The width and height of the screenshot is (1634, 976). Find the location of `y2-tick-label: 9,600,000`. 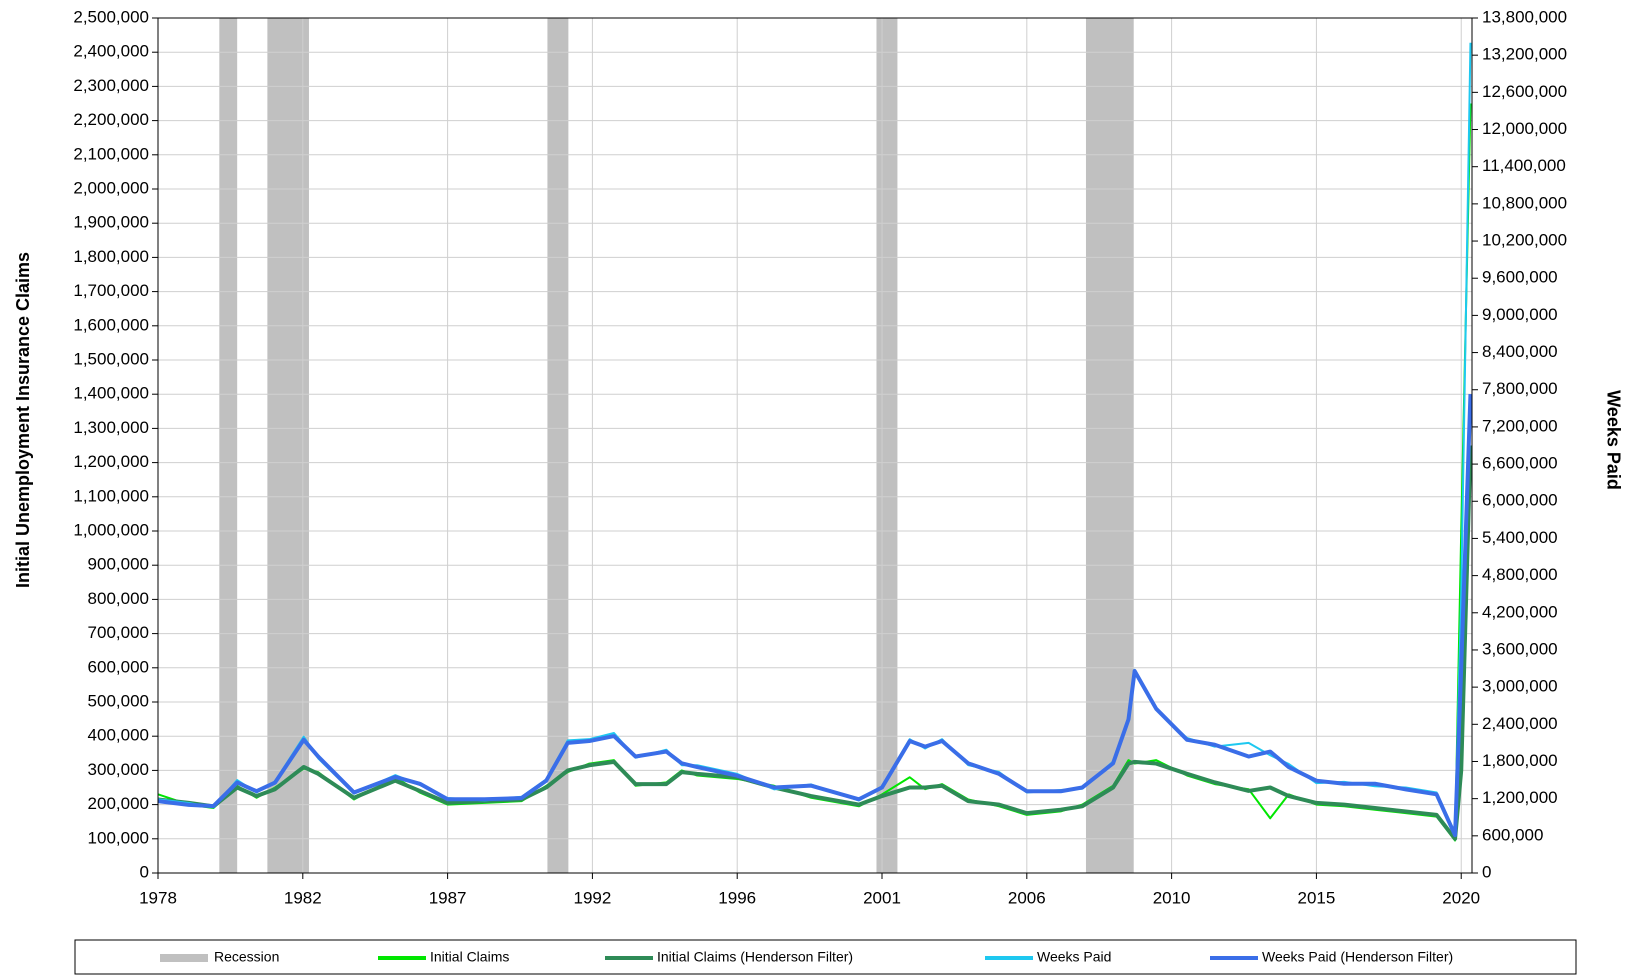

y2-tick-label: 9,600,000 is located at coordinates (1520, 277).